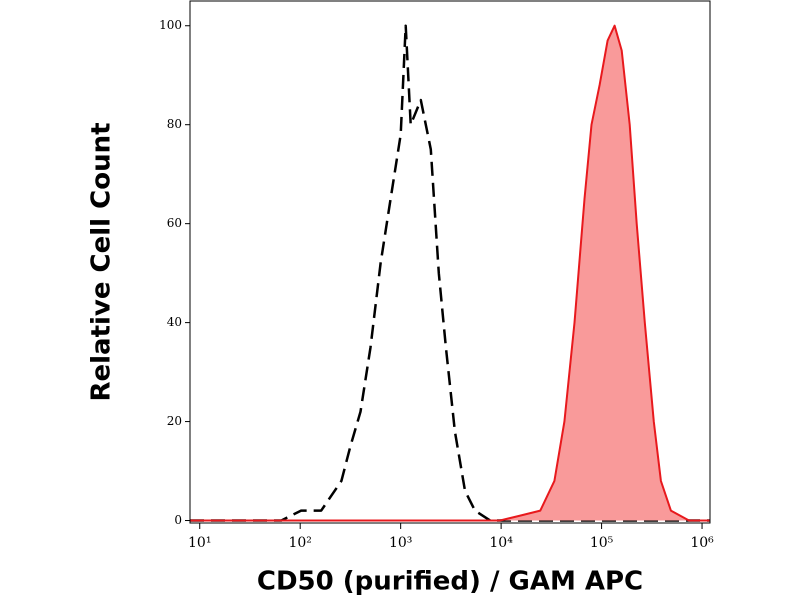 This screenshot has height=600, width=800. What do you see at coordinates (602, 543) in the screenshot?
I see `x-tick-label: 10⁵` at bounding box center [602, 543].